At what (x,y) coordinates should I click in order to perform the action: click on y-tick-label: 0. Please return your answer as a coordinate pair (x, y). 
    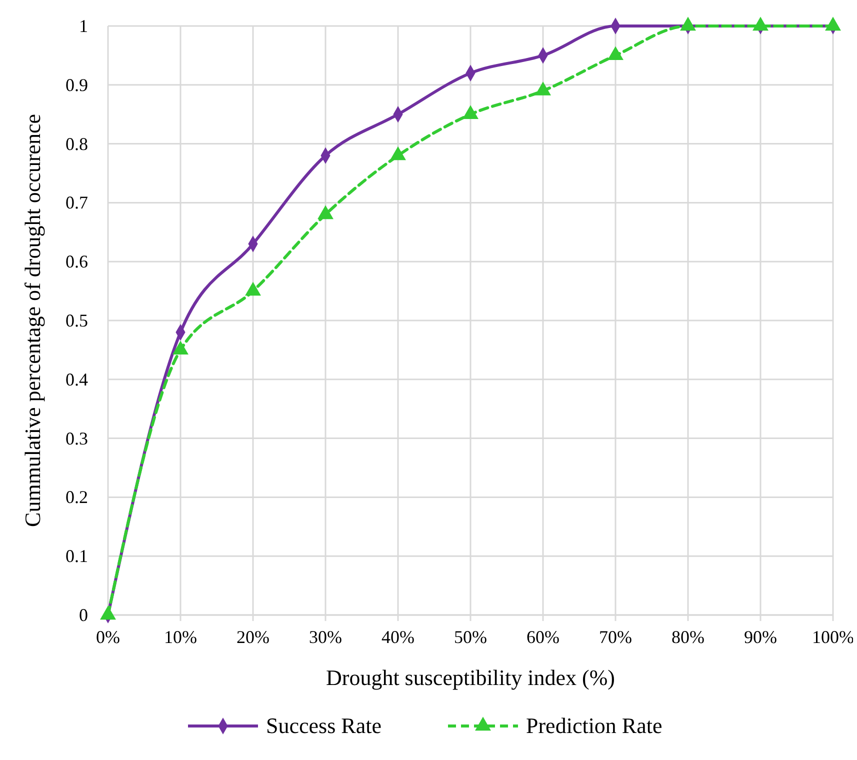
    Looking at the image, I should click on (83, 615).